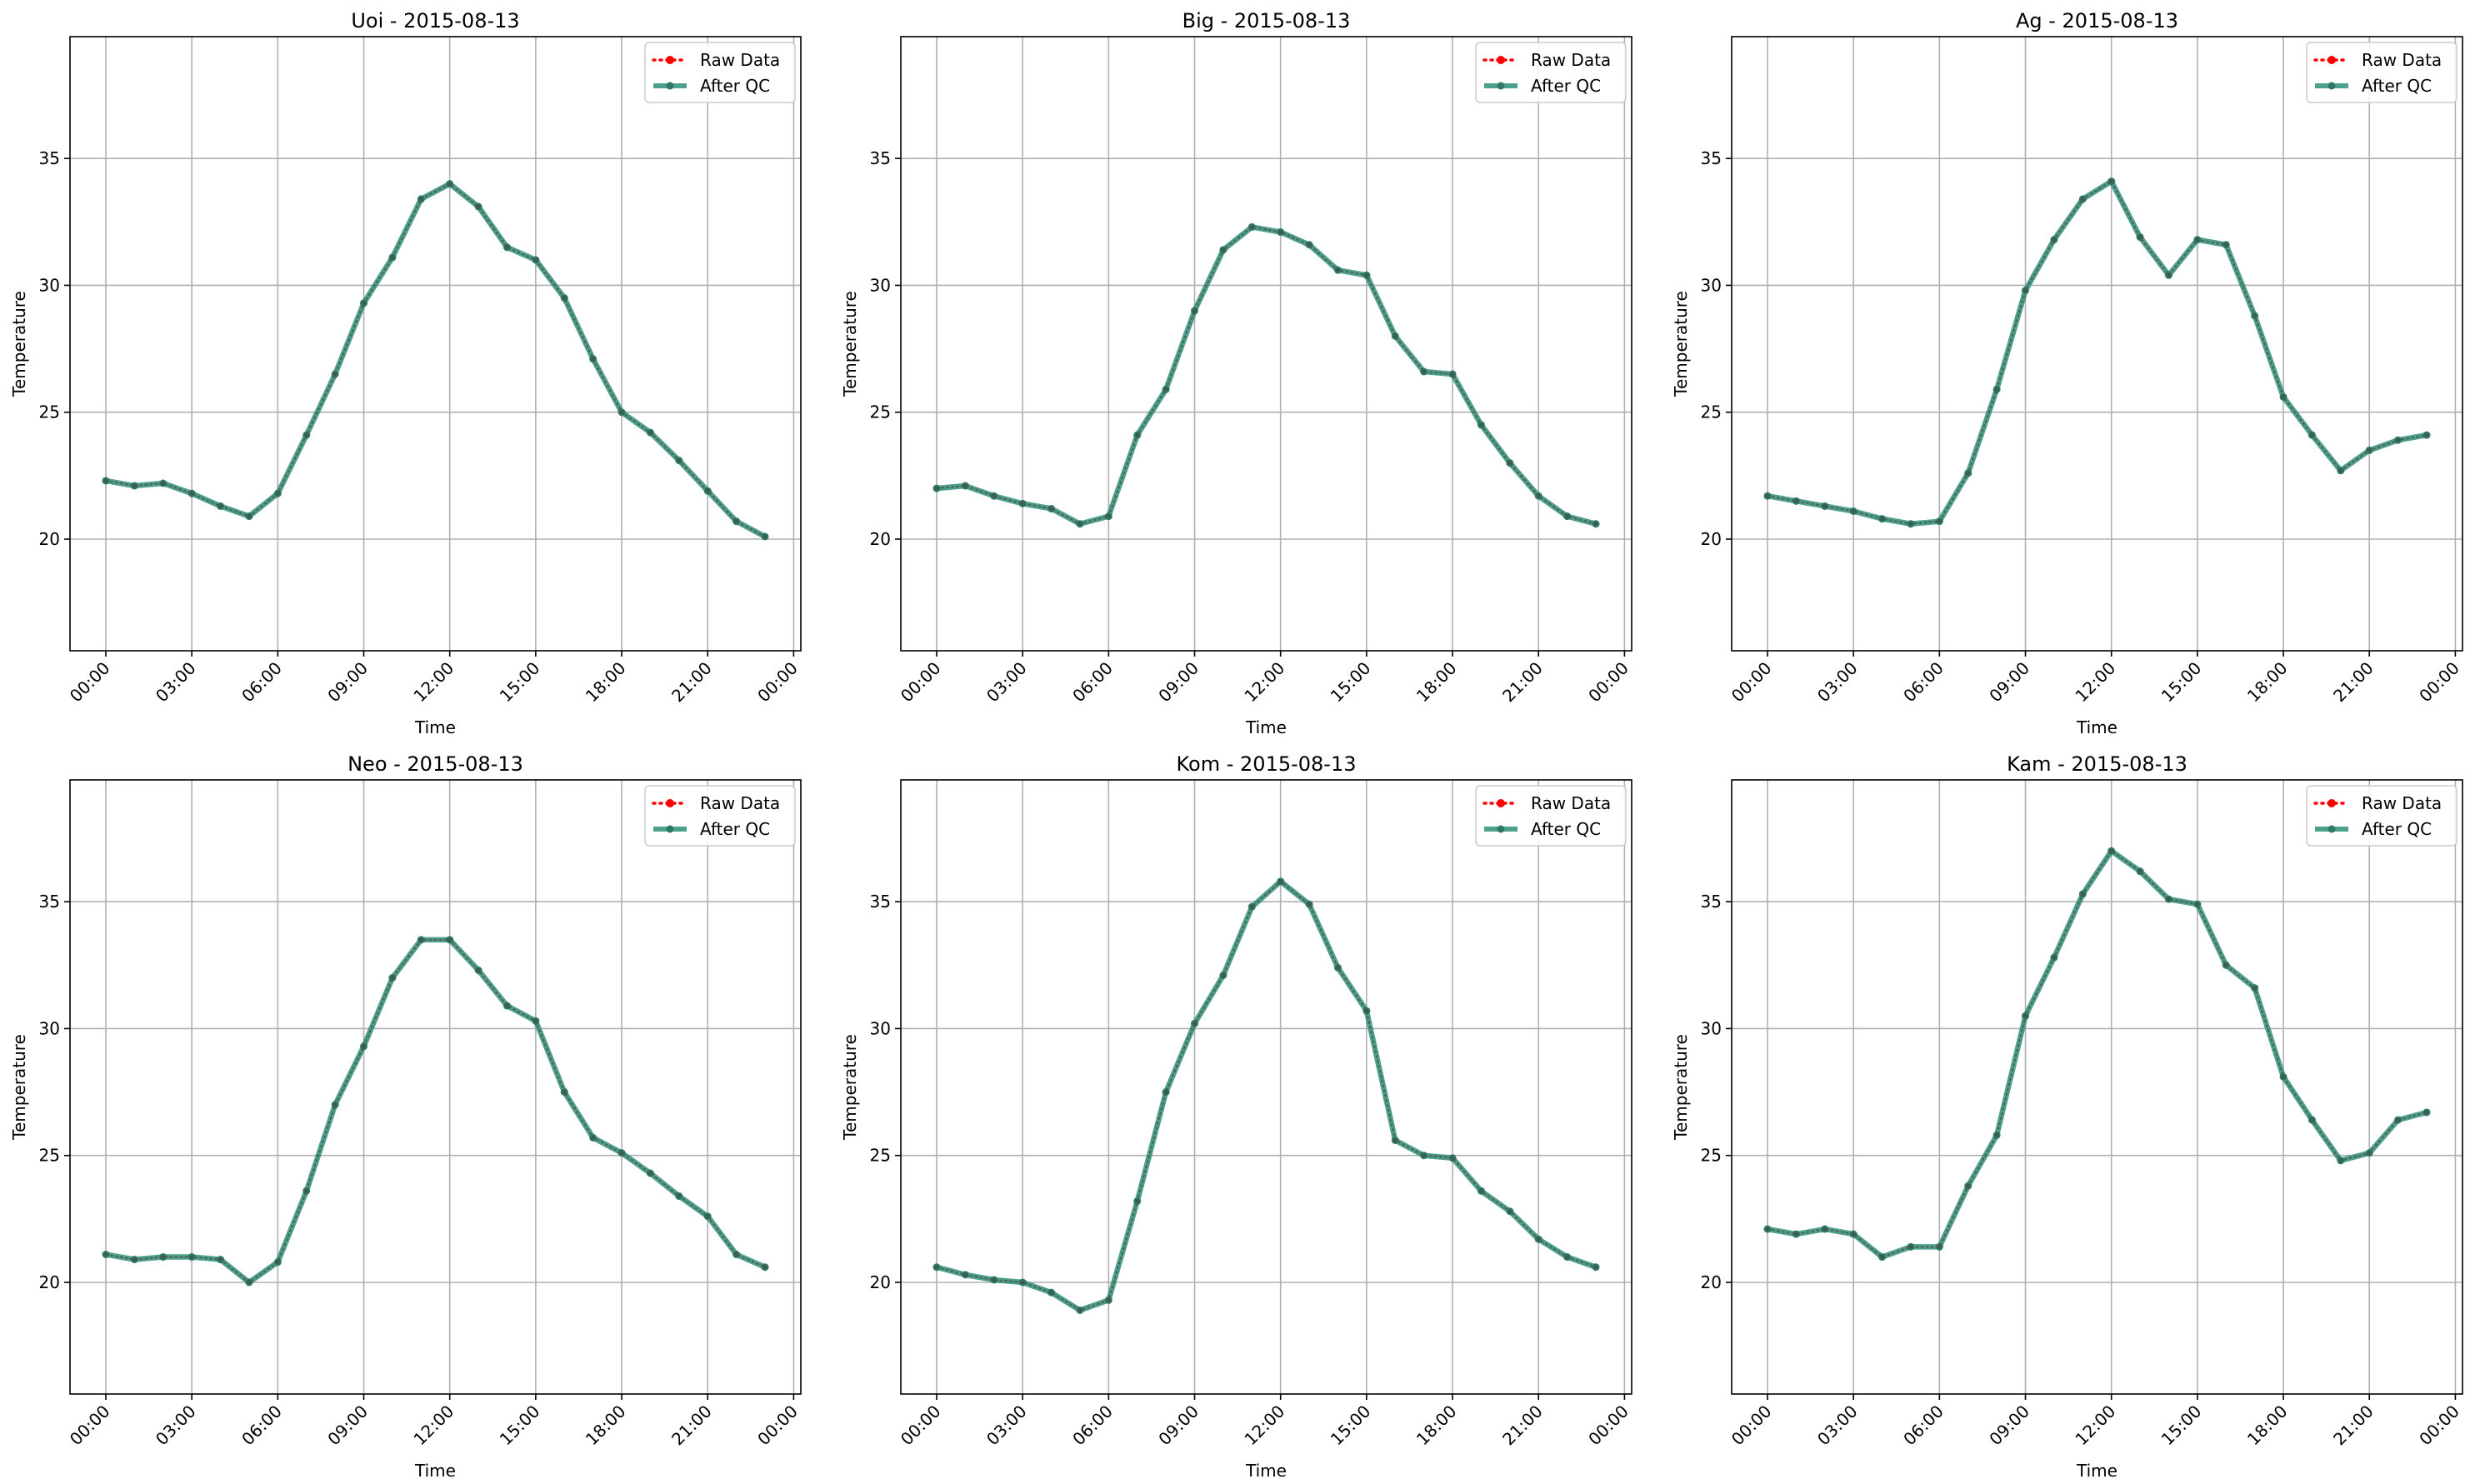 This screenshot has width=2485, height=1484. I want to click on subplot-title: Neo - 2015-08-13, so click(436, 764).